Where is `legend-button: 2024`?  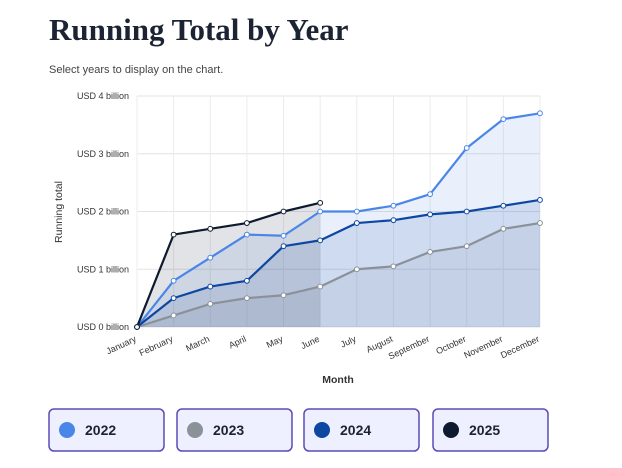 legend-button: 2024 is located at coordinates (361, 430).